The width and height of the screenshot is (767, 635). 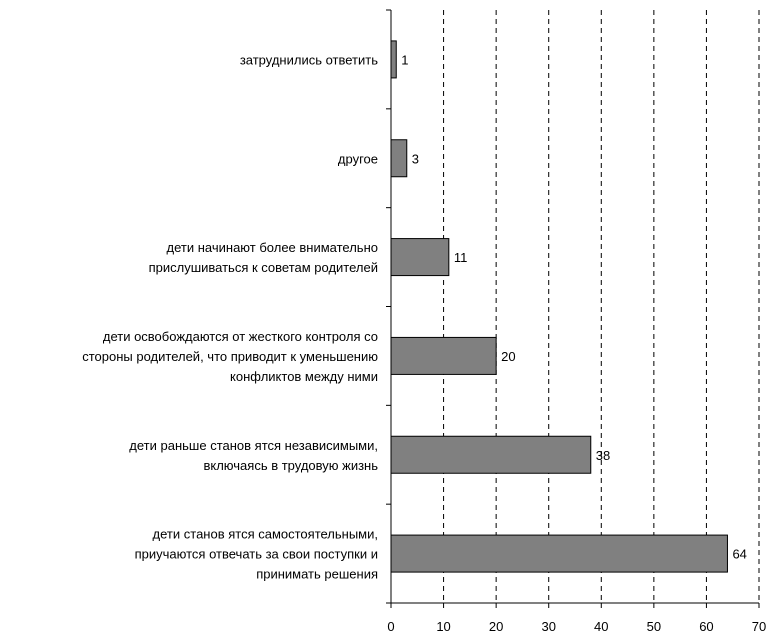 I want to click on value-label: 20, so click(x=508, y=356).